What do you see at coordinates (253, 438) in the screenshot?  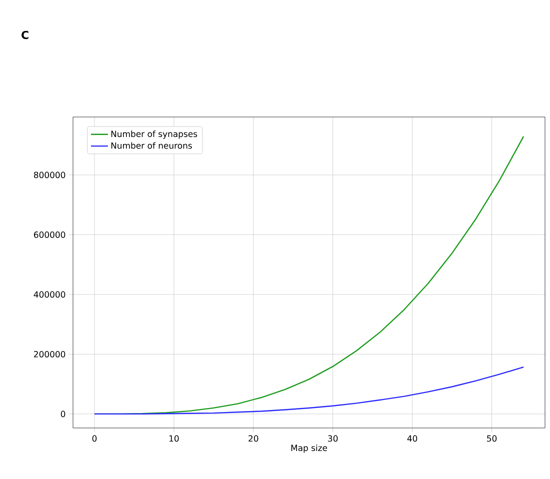 I see `x-tick-label: 20` at bounding box center [253, 438].